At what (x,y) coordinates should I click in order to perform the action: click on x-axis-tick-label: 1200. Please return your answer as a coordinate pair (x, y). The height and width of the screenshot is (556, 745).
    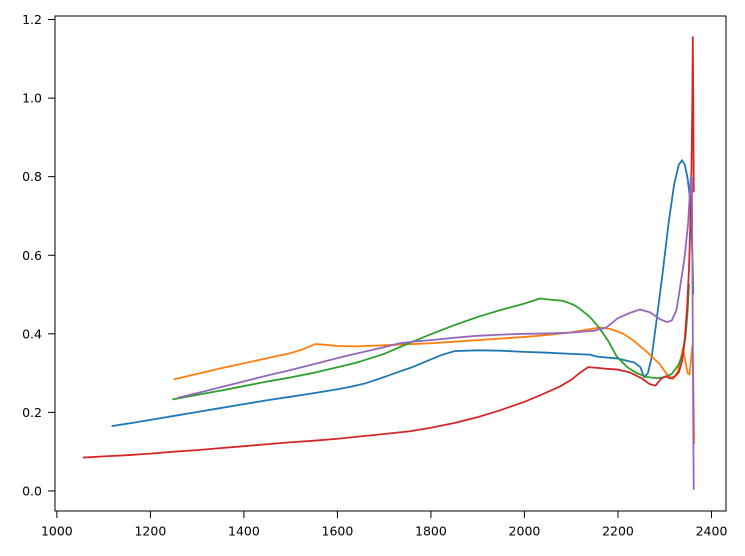
    Looking at the image, I should click on (150, 531).